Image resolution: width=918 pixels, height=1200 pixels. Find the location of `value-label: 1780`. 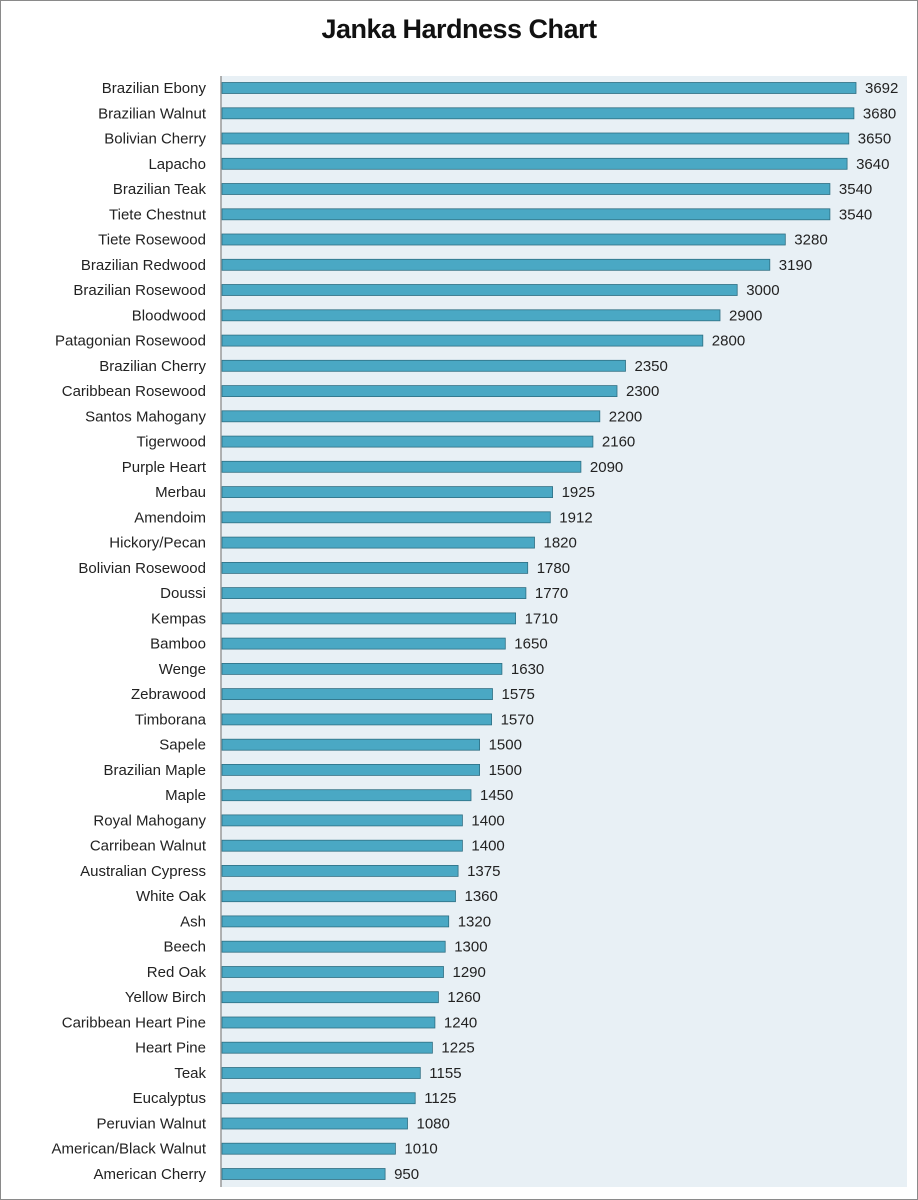

value-label: 1780 is located at coordinates (553, 568).